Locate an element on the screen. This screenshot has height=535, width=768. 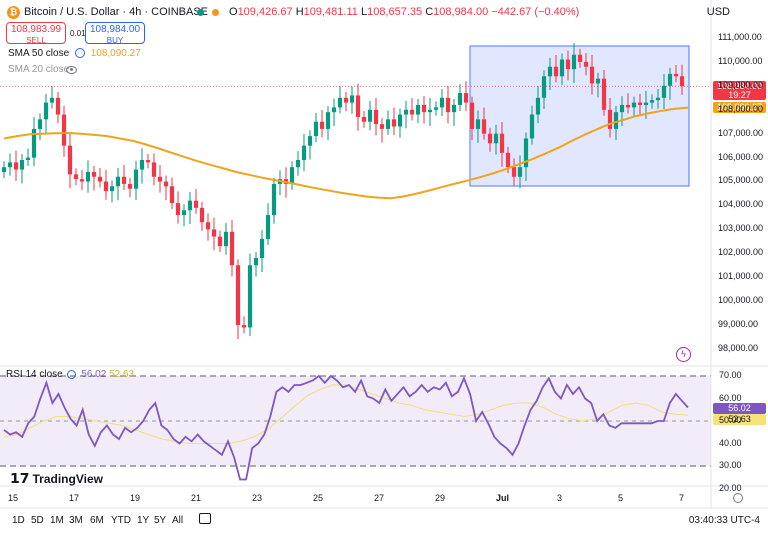
time-tick-label: 3 is located at coordinates (560, 498).